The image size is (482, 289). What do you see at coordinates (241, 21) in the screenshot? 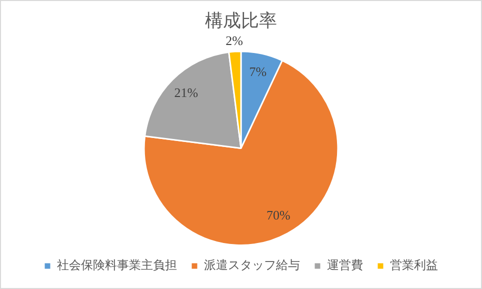
I see `chart-title: 構成比率` at bounding box center [241, 21].